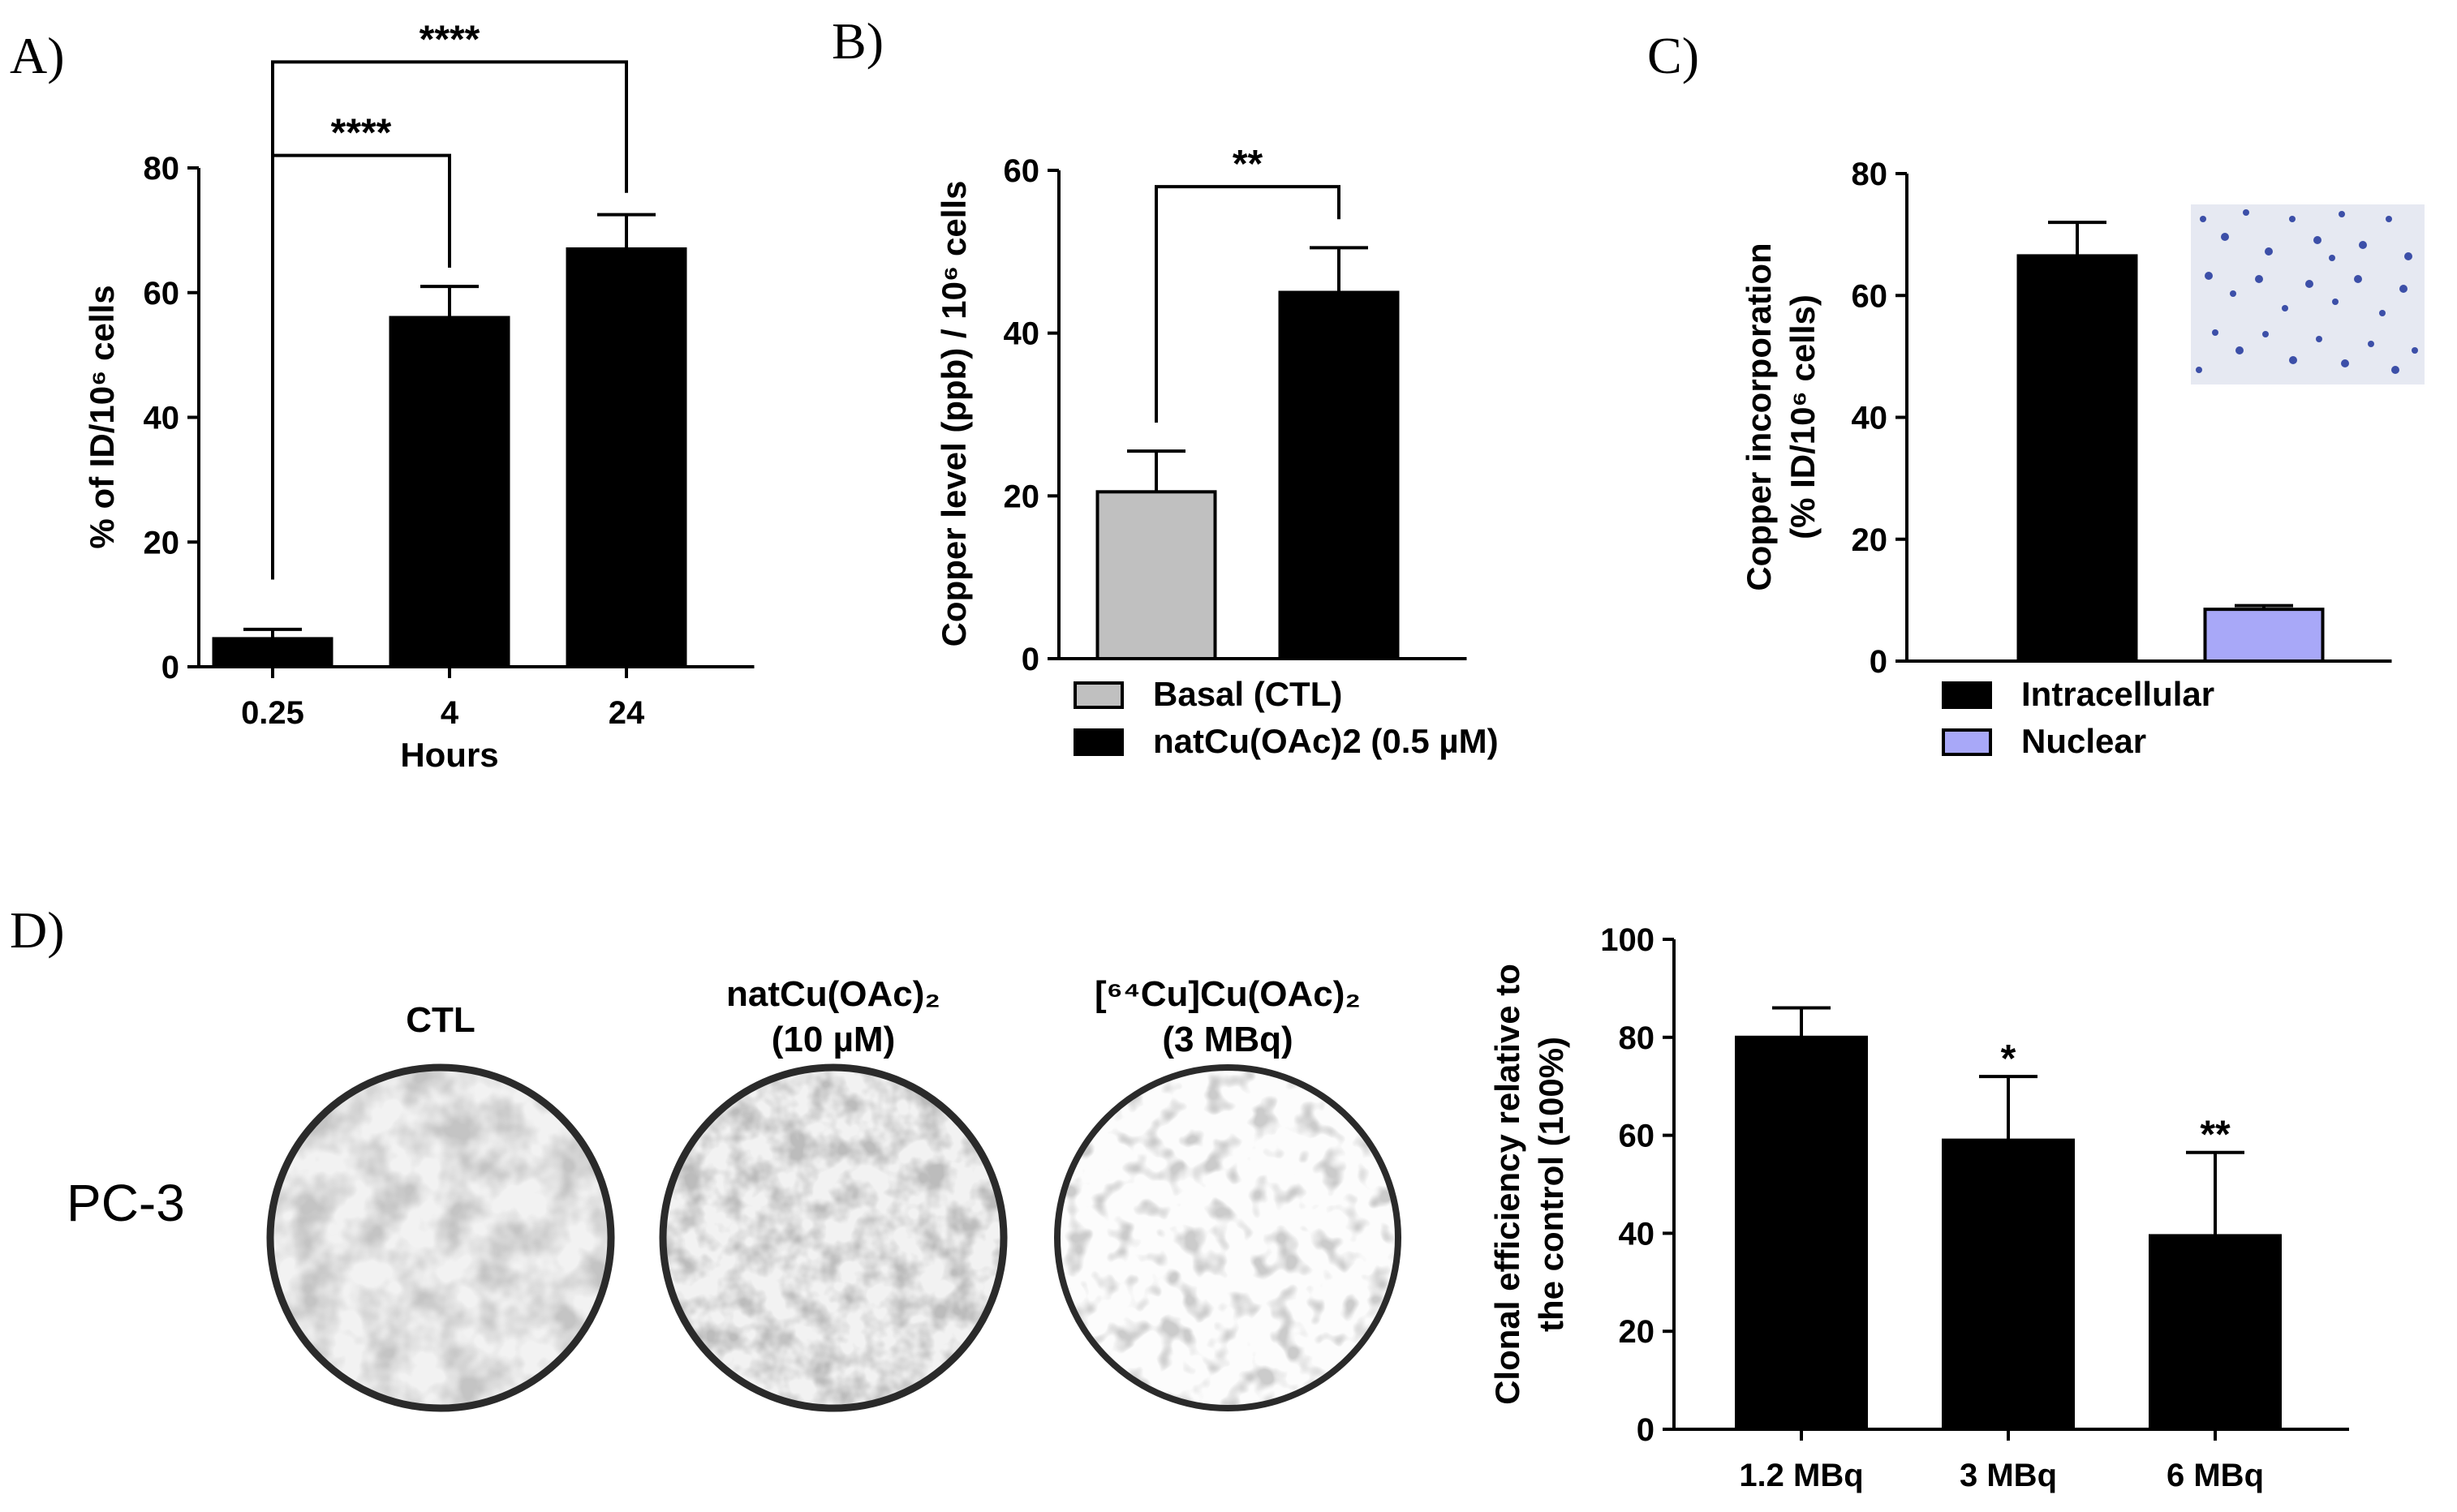 This screenshot has width=2457, height=1512. Describe the element at coordinates (1551, 1184) in the screenshot. I see `y-axis-label-2: the control (100%)` at that location.